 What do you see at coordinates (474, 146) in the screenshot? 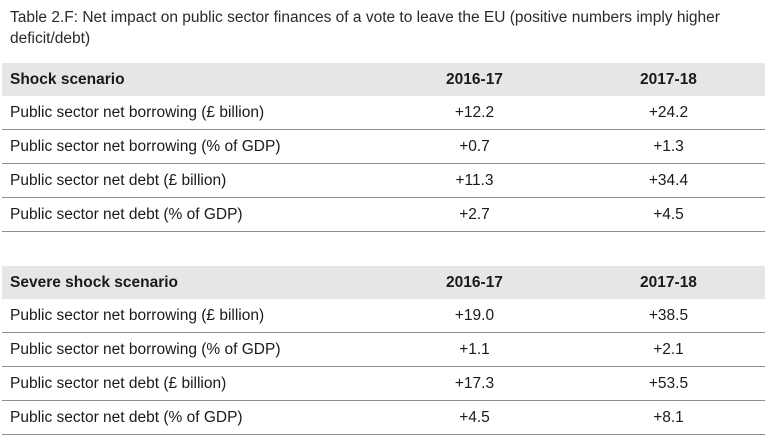
I see `row-value: +0.7` at bounding box center [474, 146].